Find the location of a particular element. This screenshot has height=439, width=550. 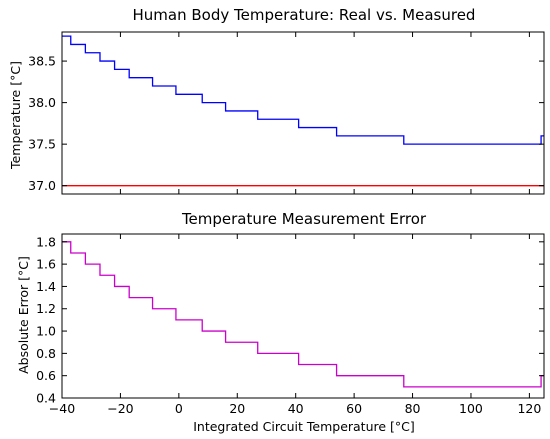

bottom-y-tick-label: 1.0 is located at coordinates (46, 331).